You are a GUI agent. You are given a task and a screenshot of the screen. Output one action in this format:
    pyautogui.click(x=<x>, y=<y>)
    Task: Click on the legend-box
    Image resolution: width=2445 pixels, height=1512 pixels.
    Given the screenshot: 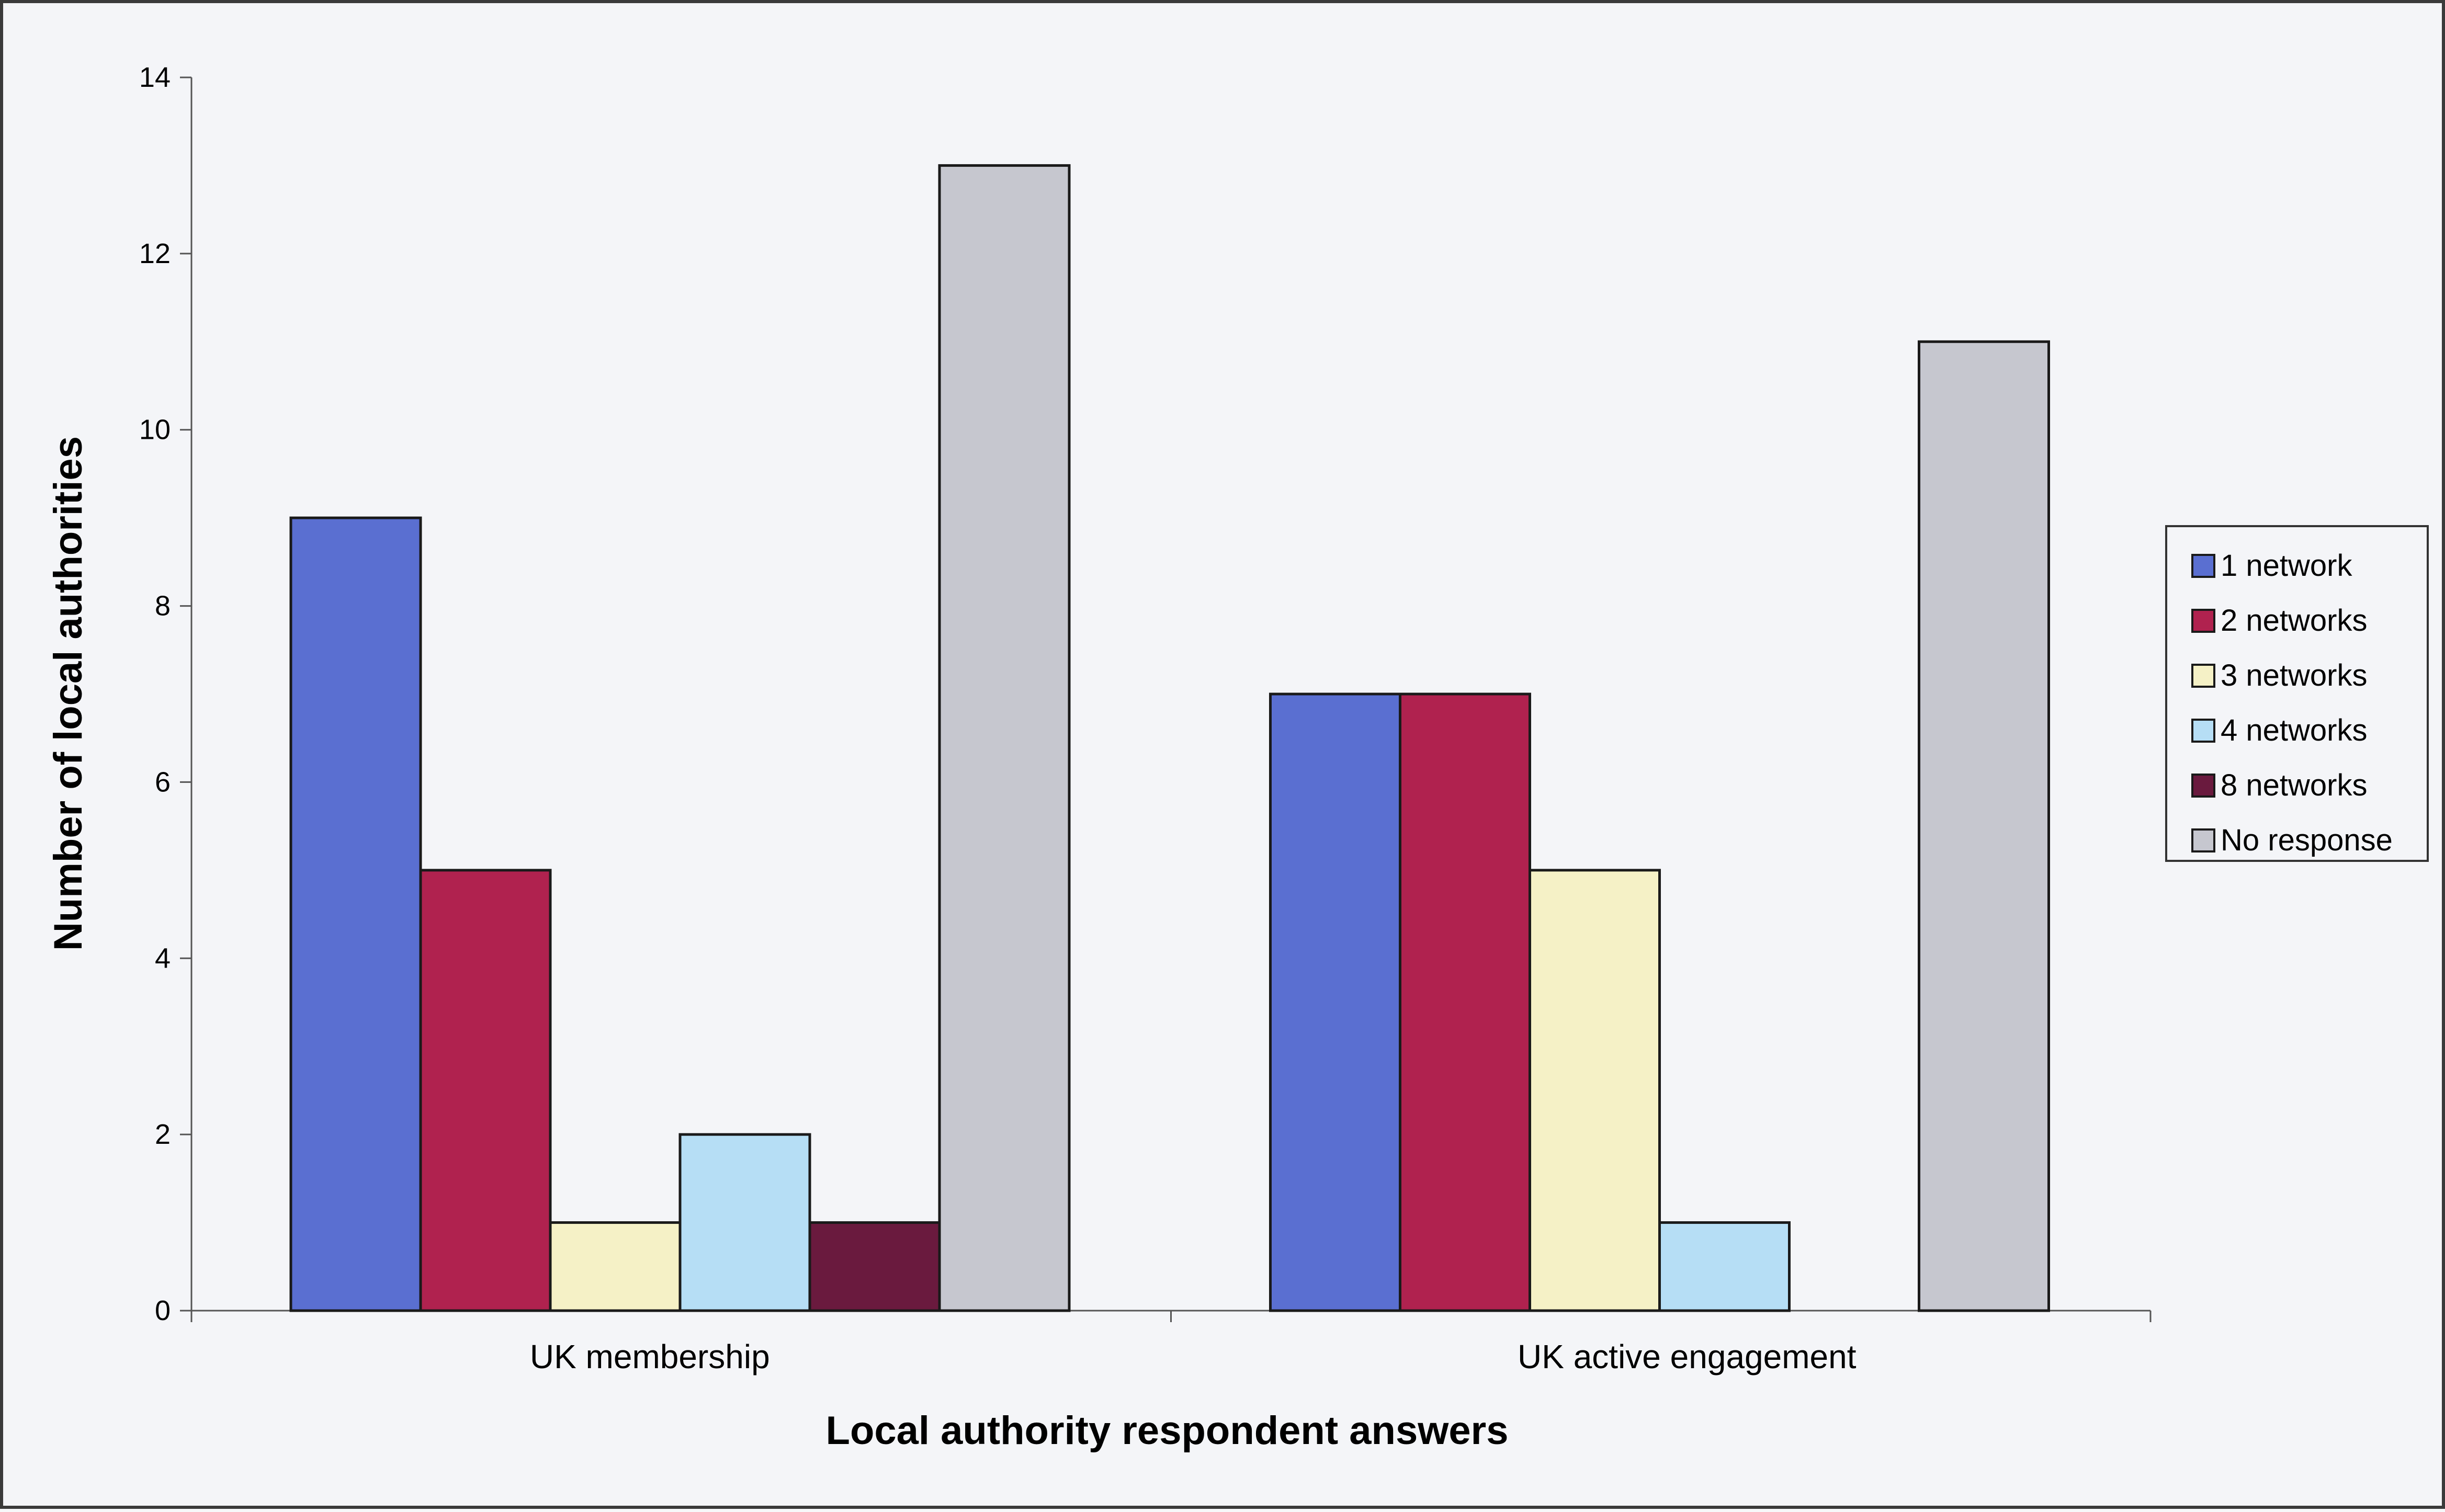 What is the action you would take?
    pyautogui.click(x=2297, y=693)
    